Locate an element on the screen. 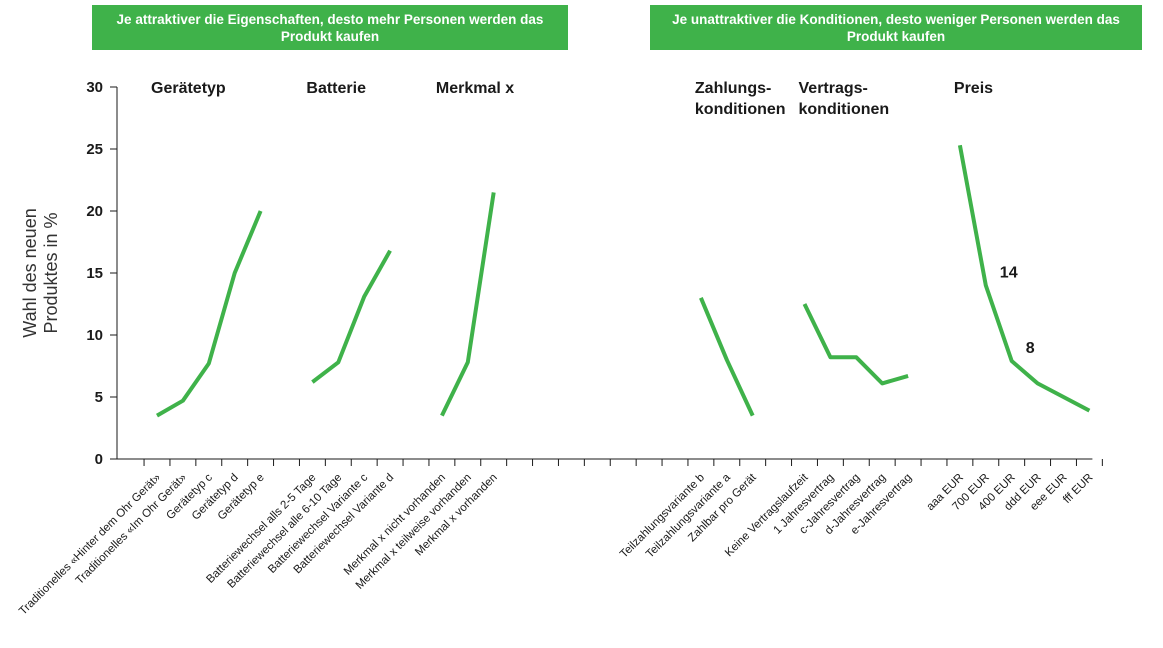 This screenshot has height=648, width=1163. group-title-line: Batterie is located at coordinates (336, 88).